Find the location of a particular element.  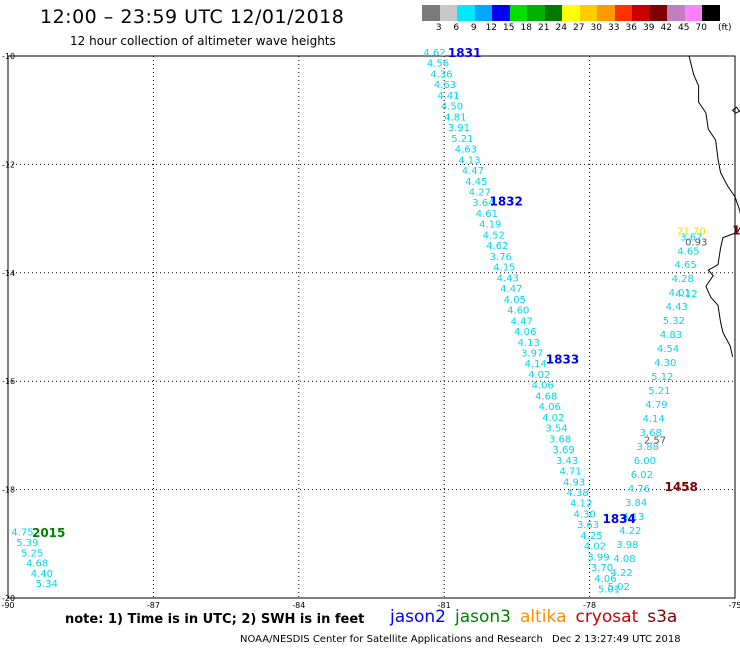

color-scale-tick: 15 is located at coordinates (509, 28).